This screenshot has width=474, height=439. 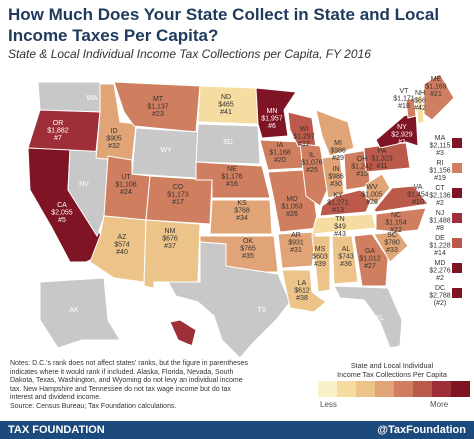 I want to click on state-abbr-label: MI, so click(x=338, y=143).